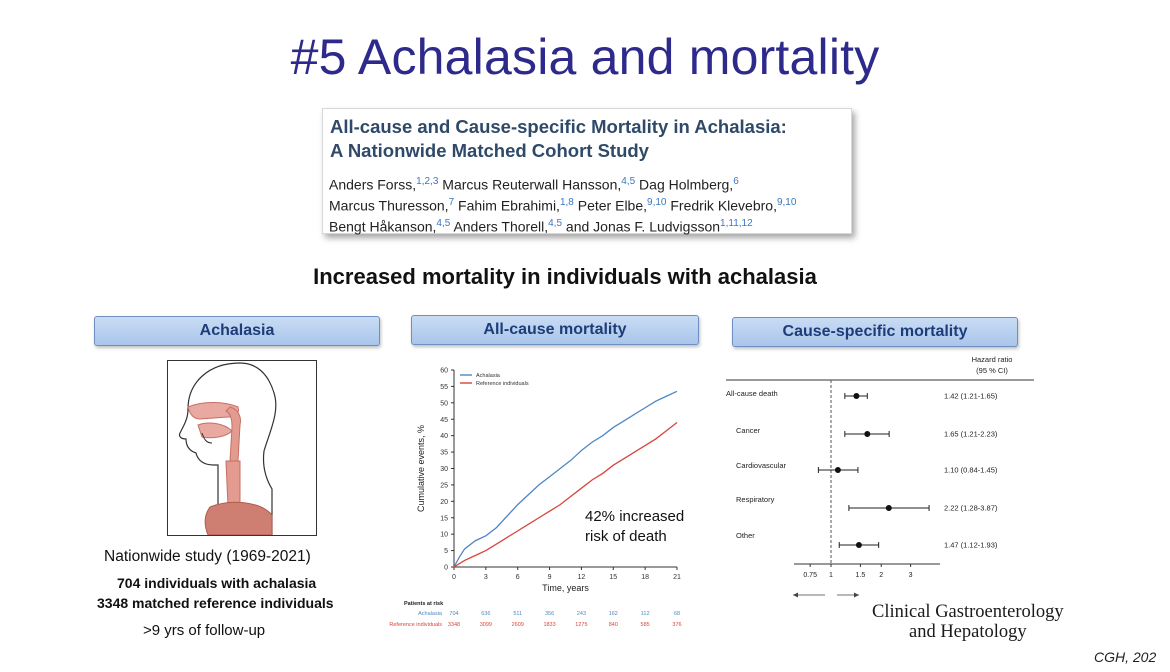 Image resolution: width=1170 pixels, height=672 pixels. What do you see at coordinates (509, 205) in the screenshot?
I see `author-name: Fahim Ebrahimi,` at bounding box center [509, 205].